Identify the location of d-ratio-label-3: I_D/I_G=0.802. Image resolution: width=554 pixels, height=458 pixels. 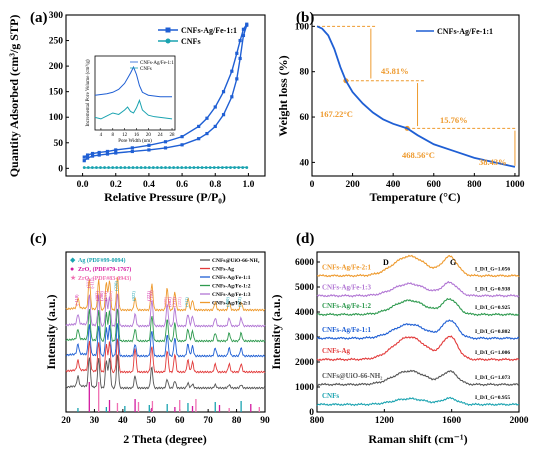
(492, 332).